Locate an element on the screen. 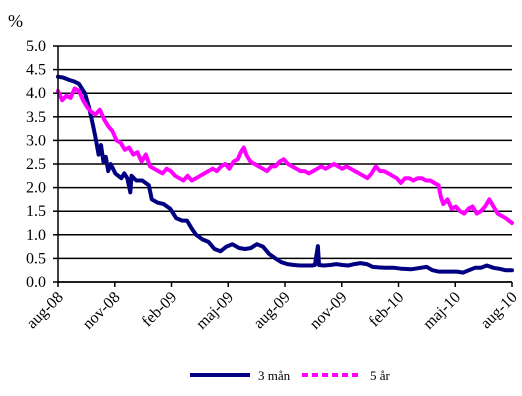 The width and height of the screenshot is (522, 396). x-tick-label: maj-09 is located at coordinates (215, 311).